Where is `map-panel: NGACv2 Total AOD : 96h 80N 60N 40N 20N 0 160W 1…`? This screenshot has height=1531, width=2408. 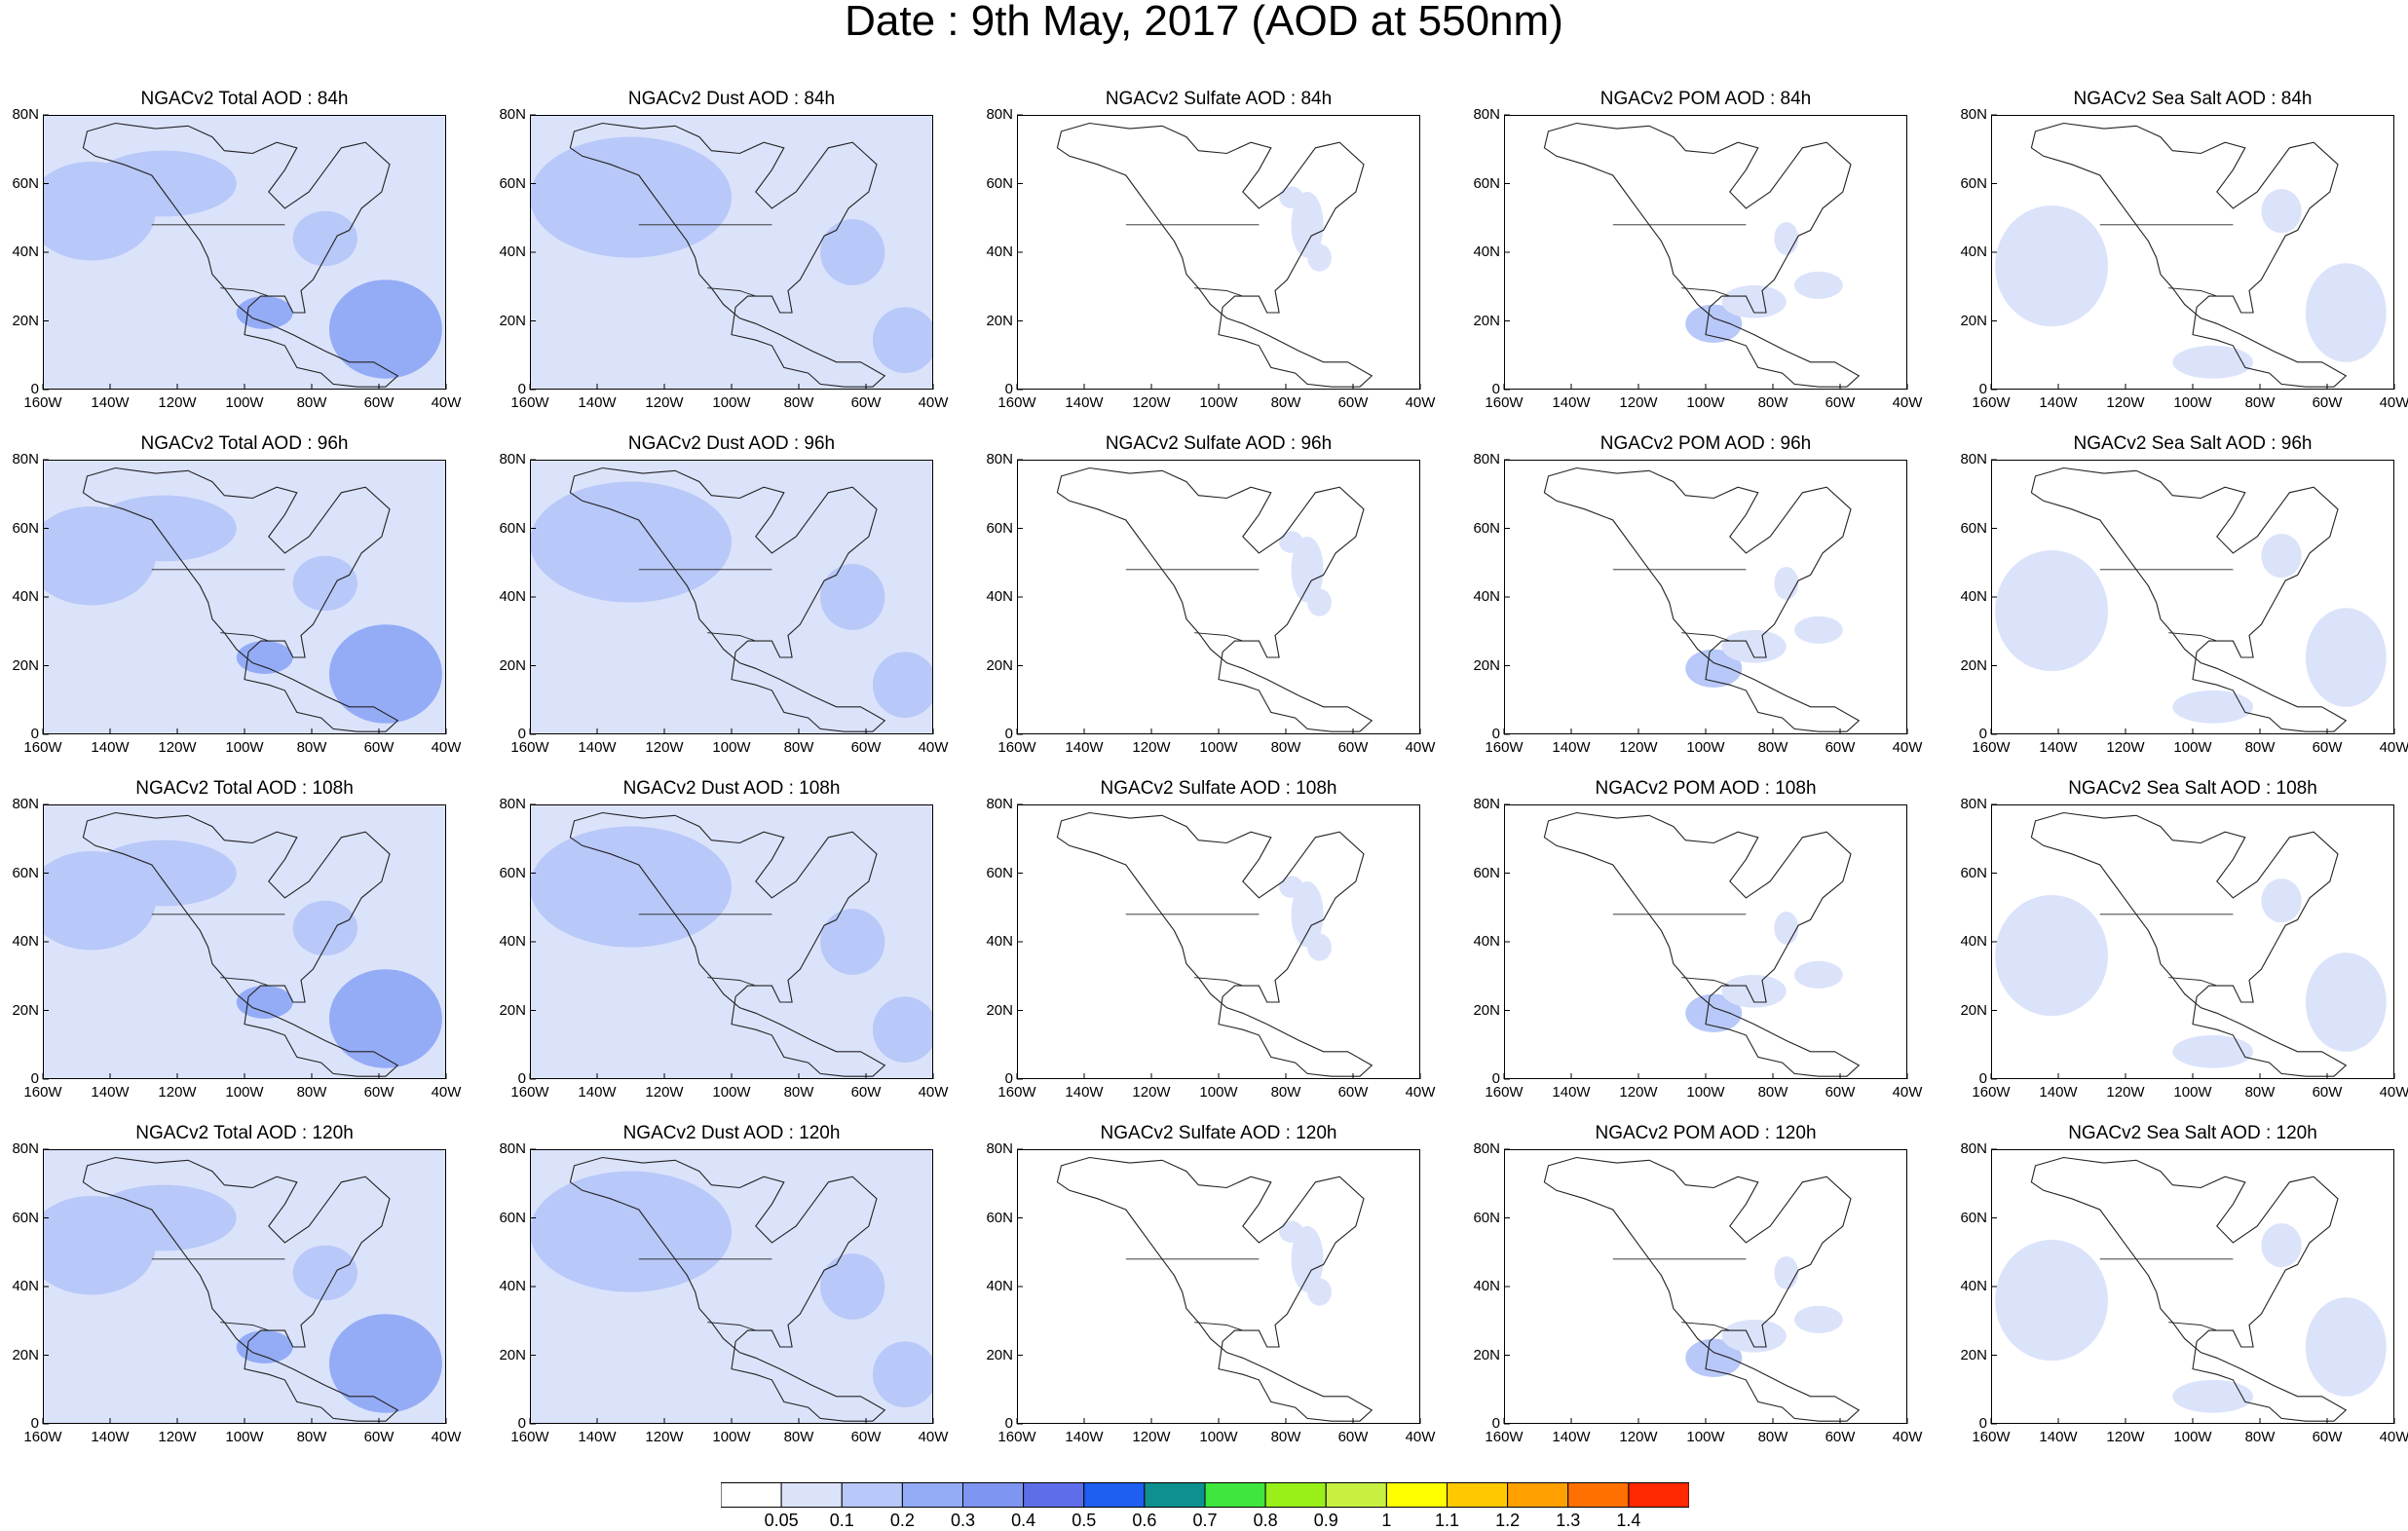
map-panel: NGACv2 Total AOD : 96h 80N 60N 40N 20N 0 160W 1… is located at coordinates (236, 597).